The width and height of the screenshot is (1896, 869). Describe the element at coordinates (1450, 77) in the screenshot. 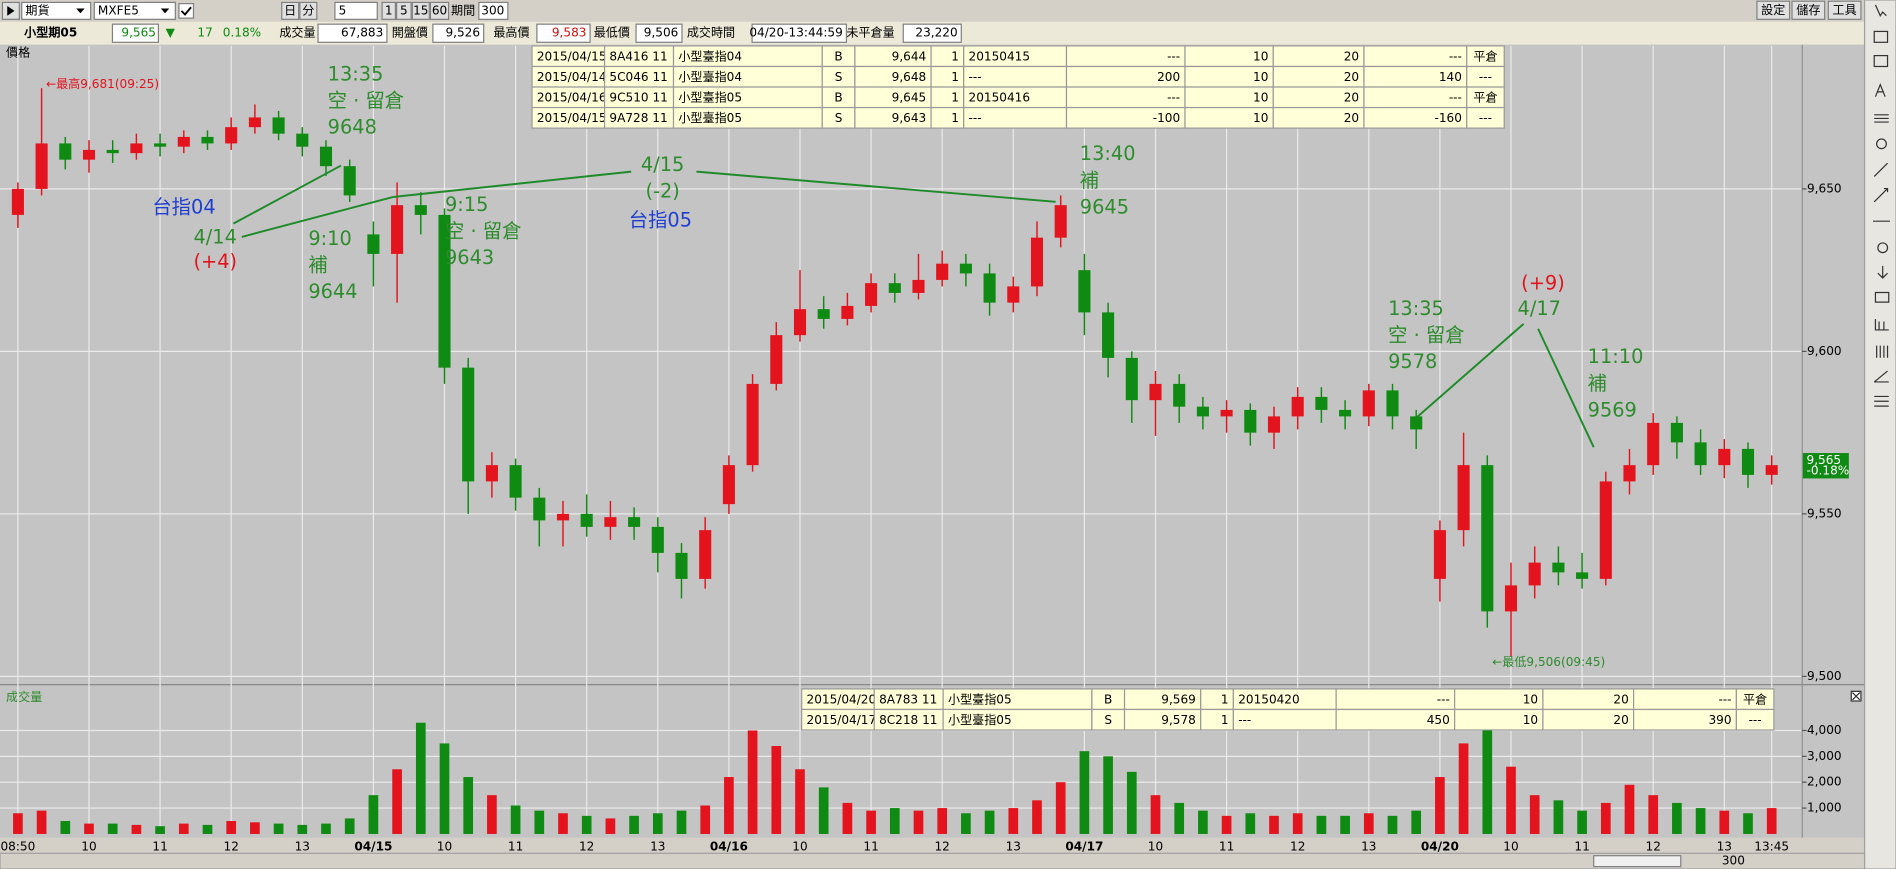

I see `table-text: 140` at that location.